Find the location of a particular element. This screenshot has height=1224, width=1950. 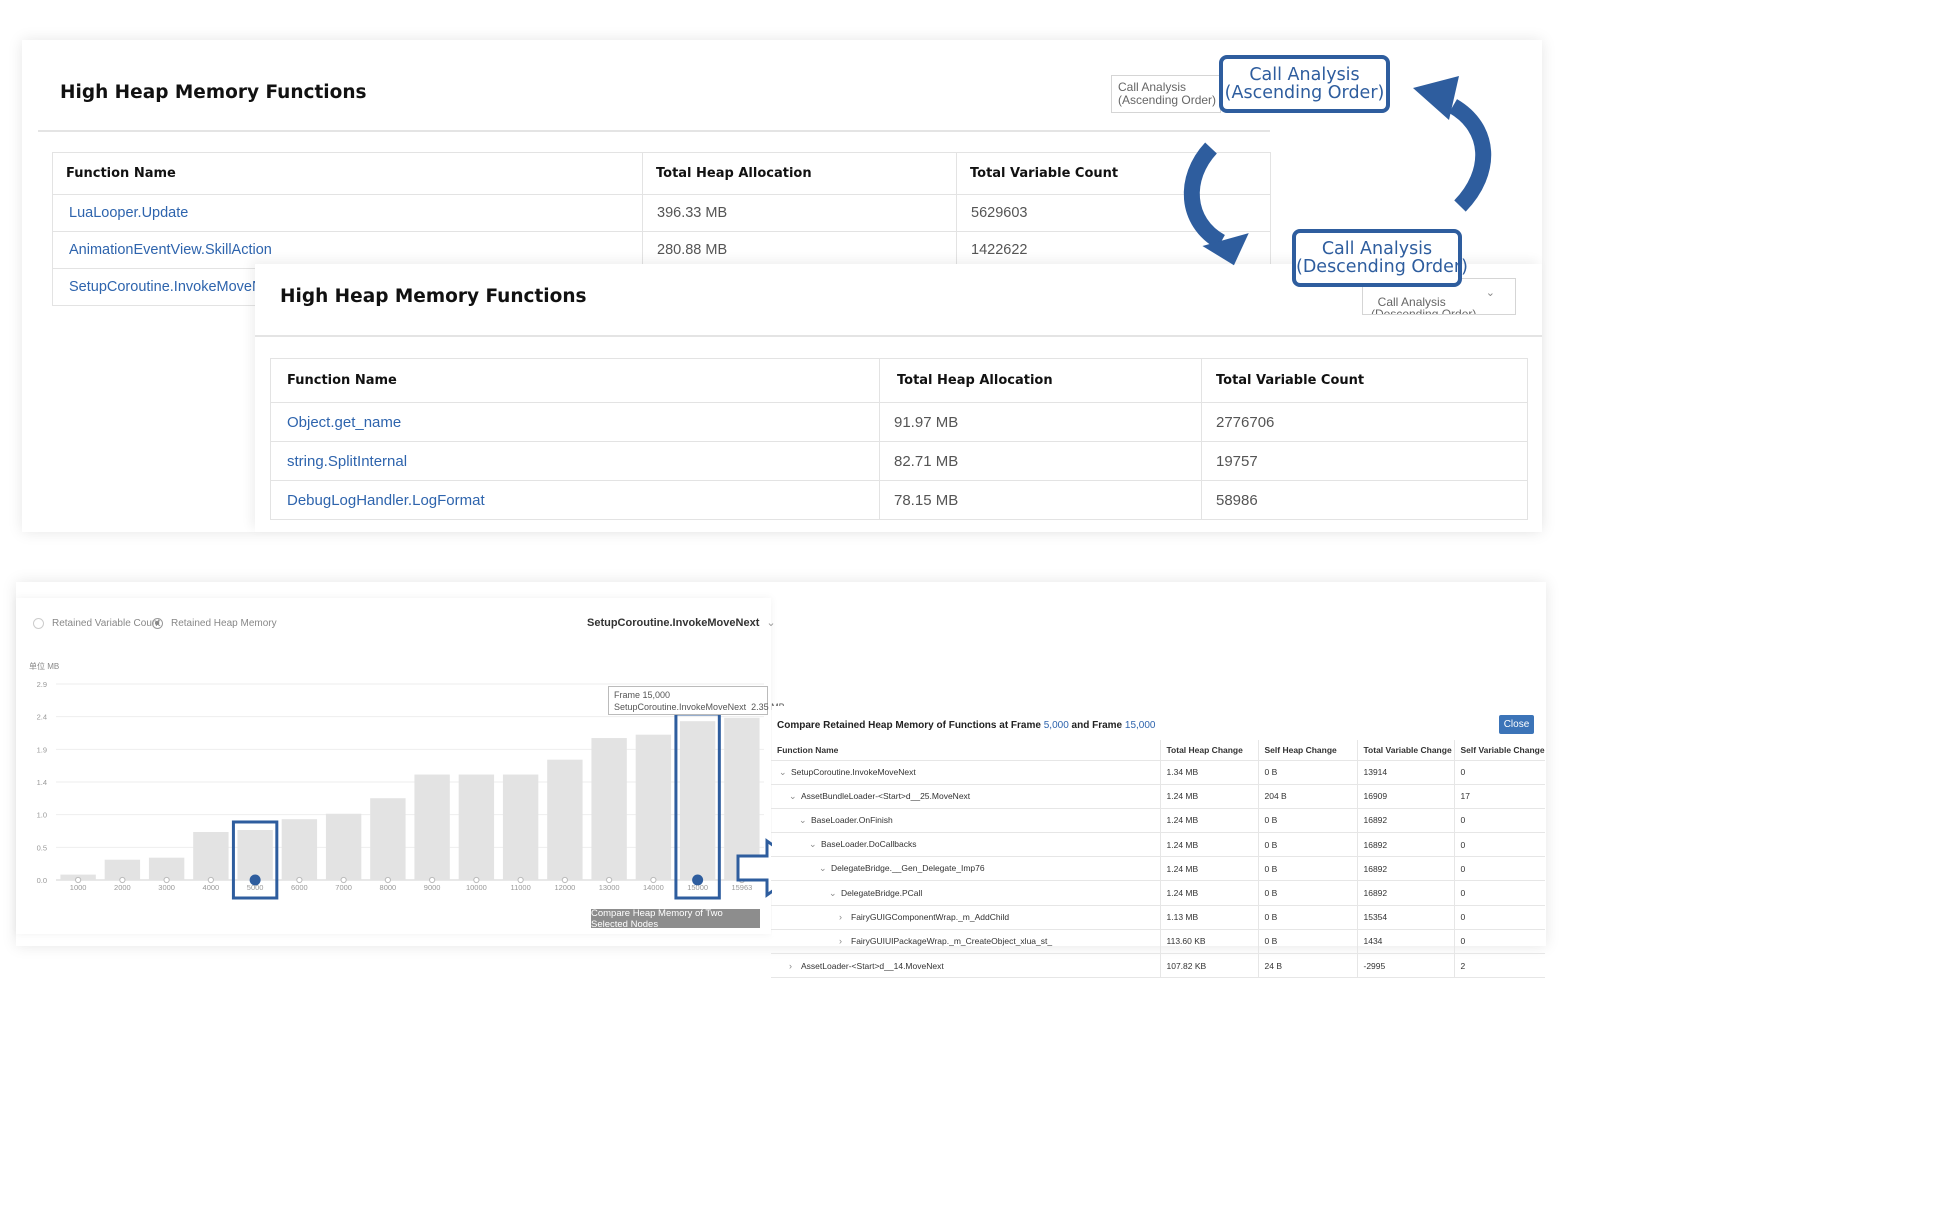

tree-cell-total-heap: 1.13 MB is located at coordinates (1208, 917).